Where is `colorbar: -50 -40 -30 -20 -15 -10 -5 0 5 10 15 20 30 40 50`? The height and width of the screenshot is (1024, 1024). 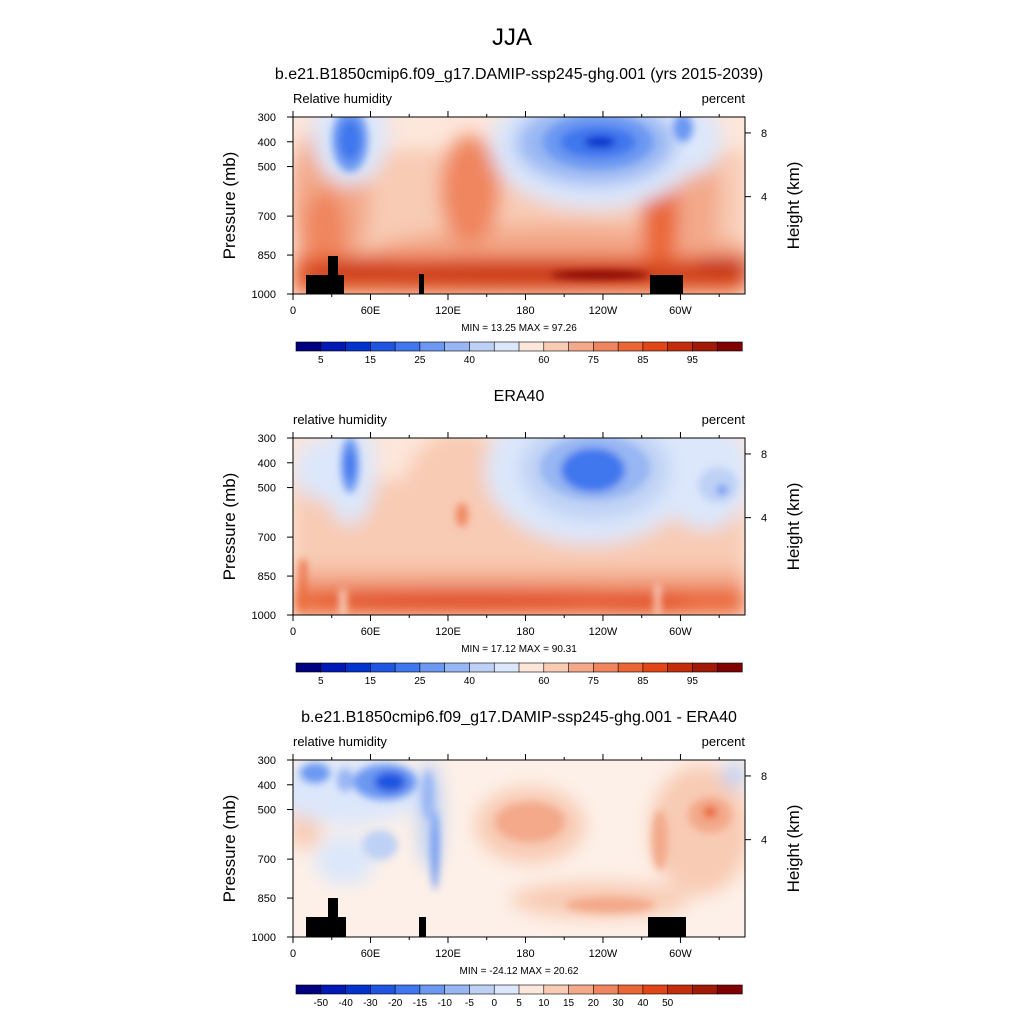
colorbar: -50 -40 -30 -20 -15 -10 -5 0 5 10 15 20 30 40 50 is located at coordinates (519, 996).